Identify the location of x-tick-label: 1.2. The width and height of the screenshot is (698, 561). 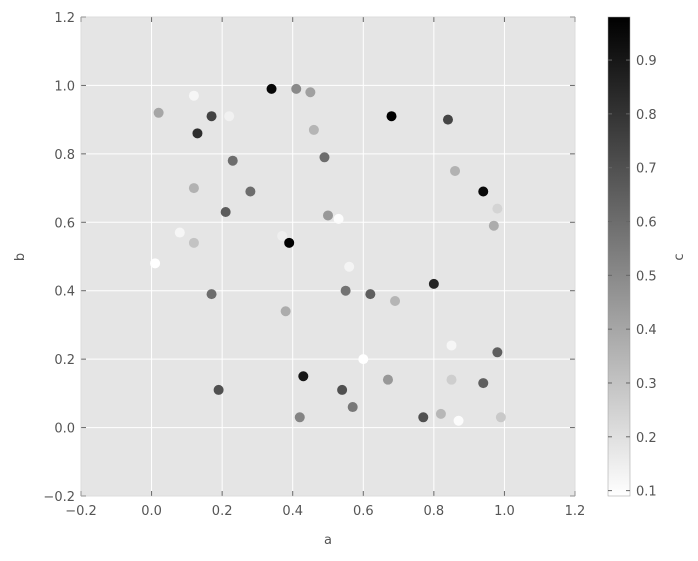
(575, 511).